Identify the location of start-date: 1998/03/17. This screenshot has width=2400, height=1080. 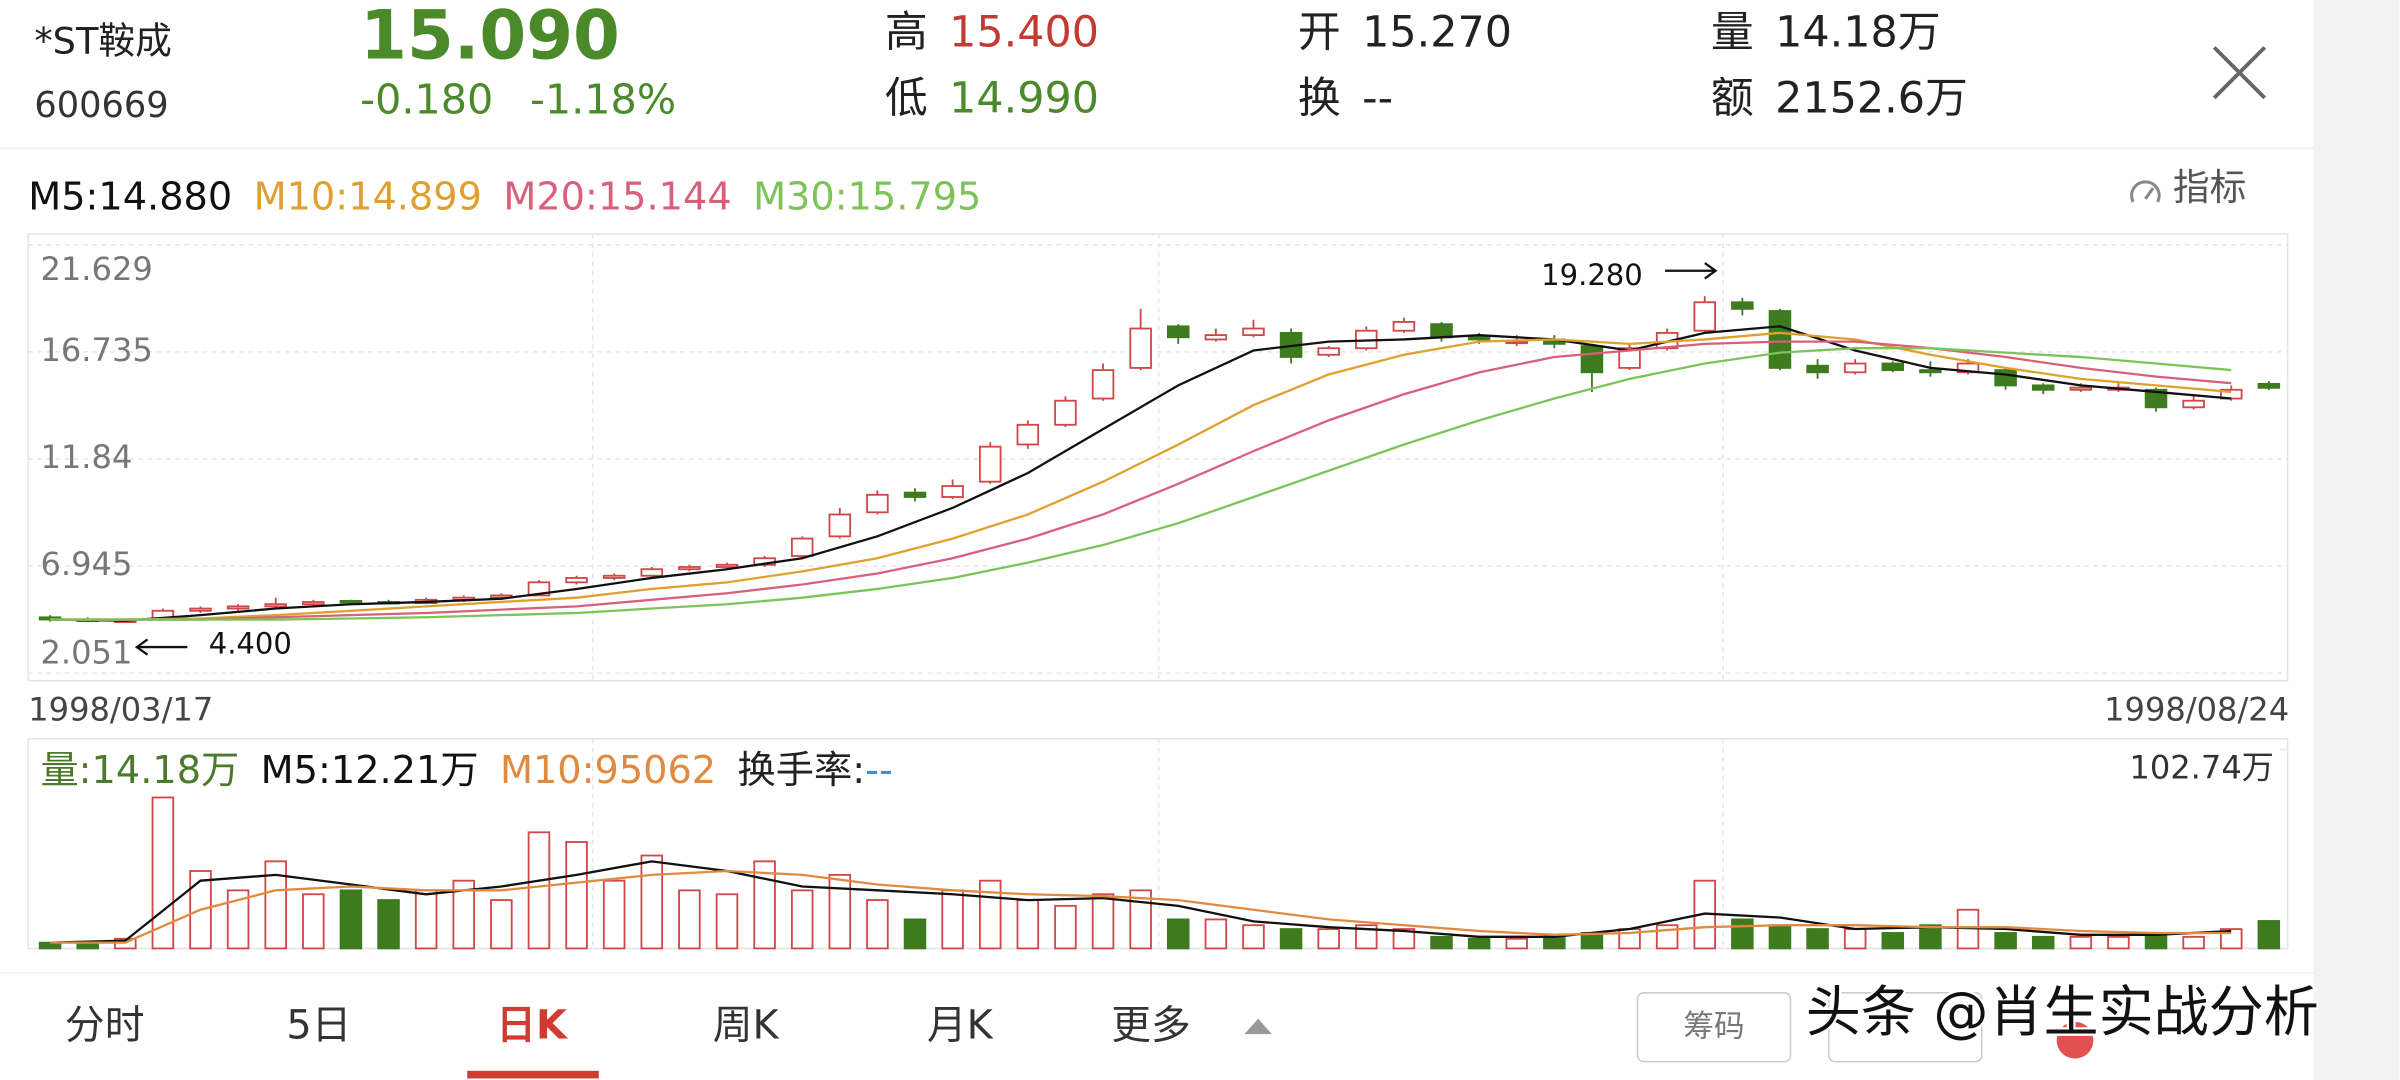
(120, 709).